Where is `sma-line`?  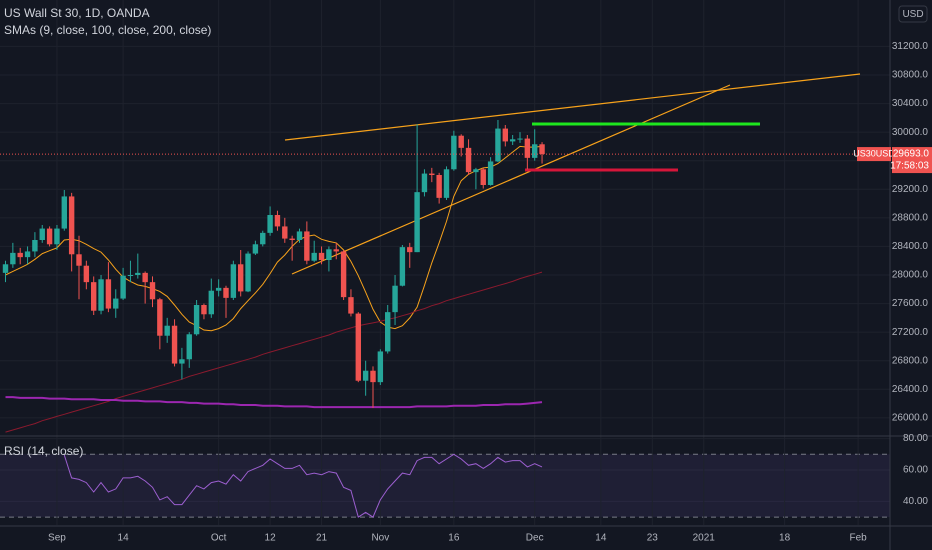
sma-line is located at coordinates (274, 402).